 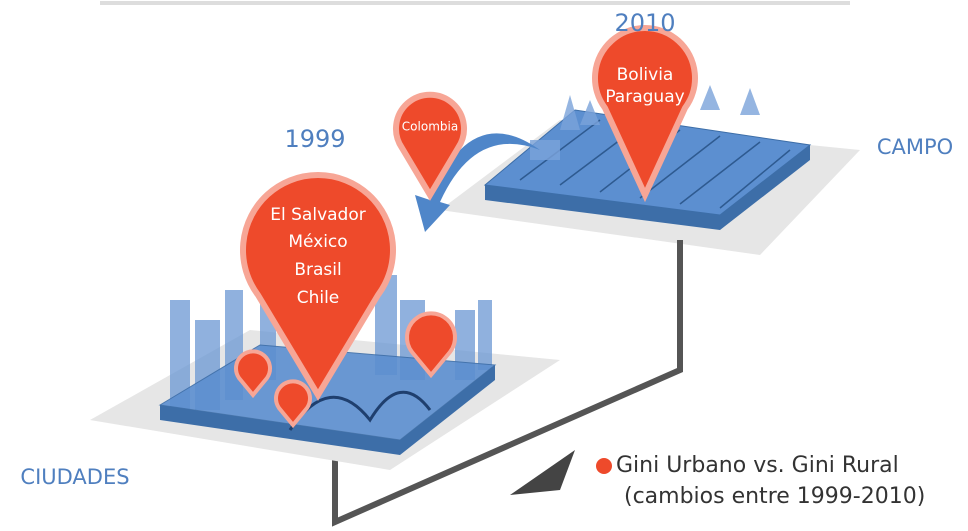 I want to click on region-label: CAMPO, so click(x=915, y=147).